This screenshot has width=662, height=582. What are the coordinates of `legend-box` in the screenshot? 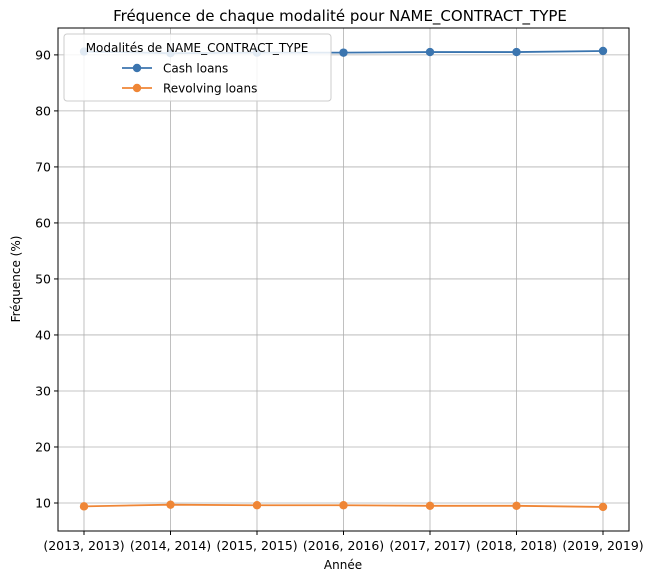 It's located at (197, 67).